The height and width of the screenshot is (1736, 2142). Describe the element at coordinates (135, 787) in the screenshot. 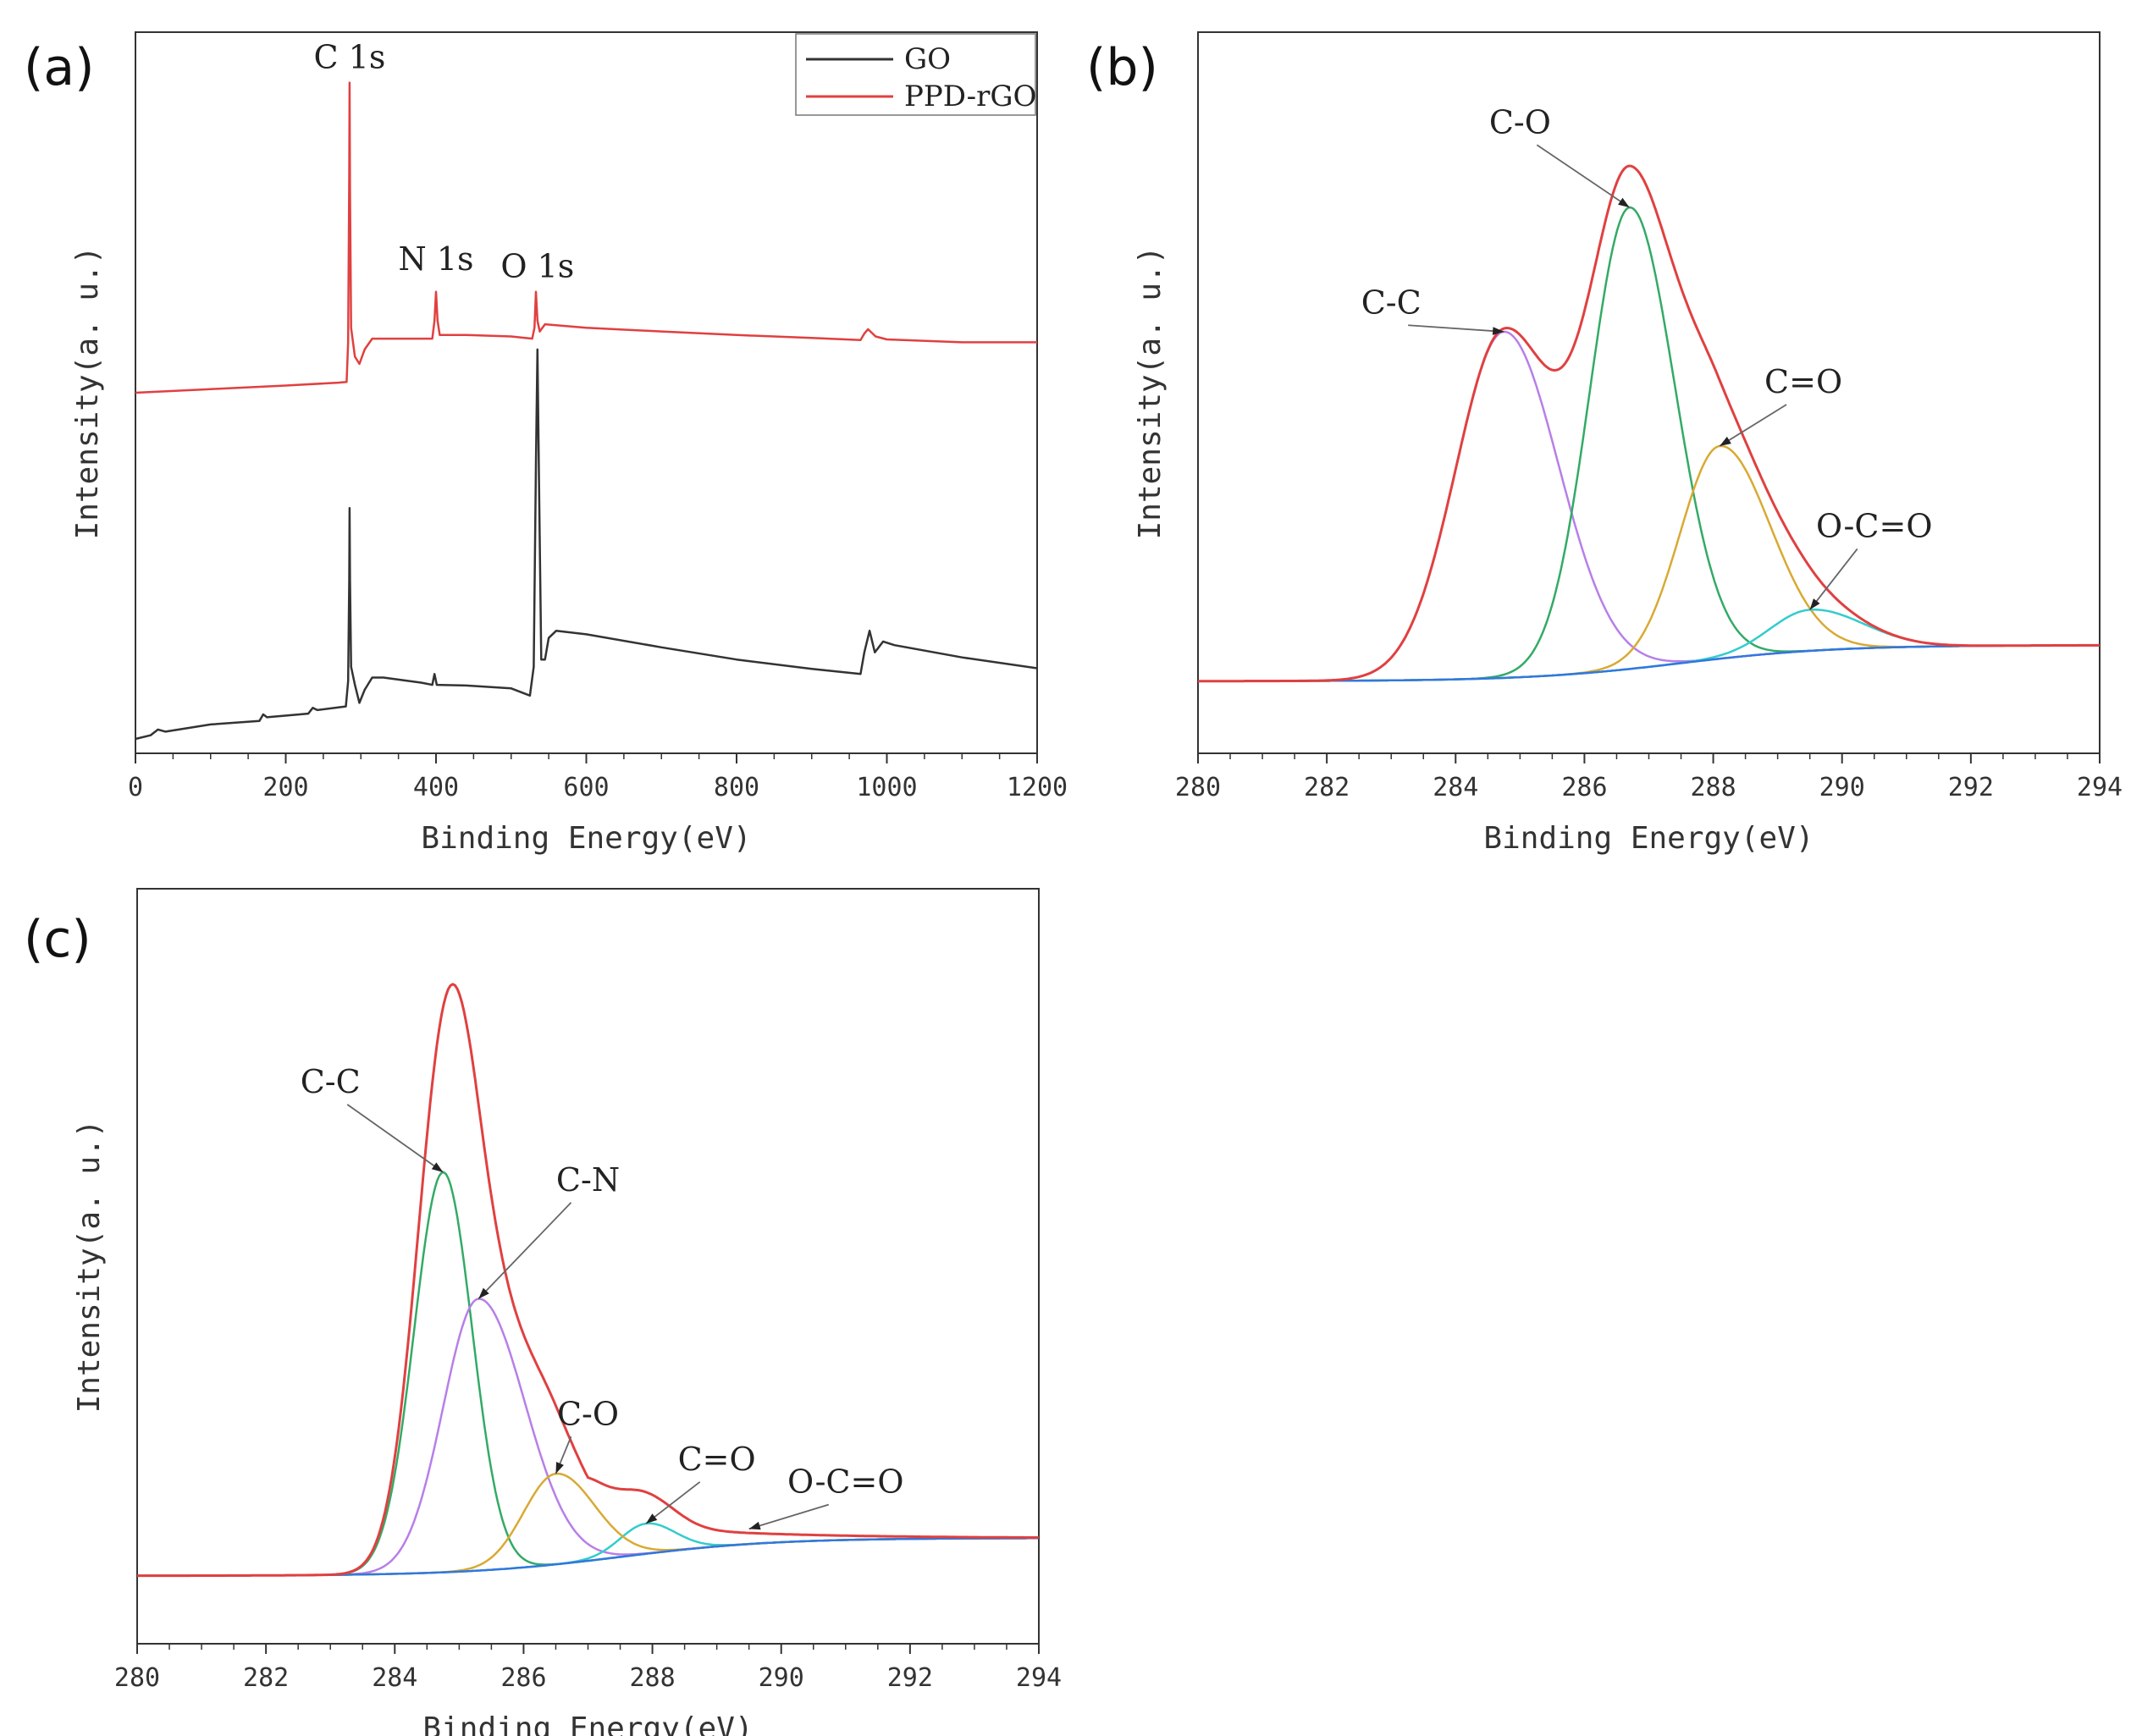

I see `x-tick-label: 0` at that location.